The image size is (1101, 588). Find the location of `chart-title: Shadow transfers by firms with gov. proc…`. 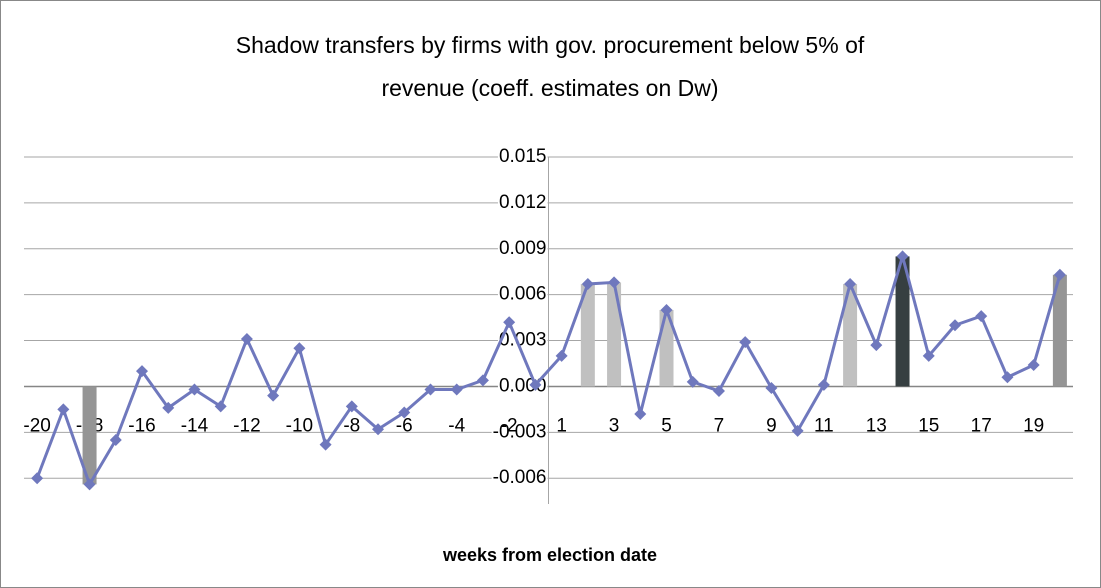

chart-title: Shadow transfers by firms with gov. proc… is located at coordinates (550, 45).